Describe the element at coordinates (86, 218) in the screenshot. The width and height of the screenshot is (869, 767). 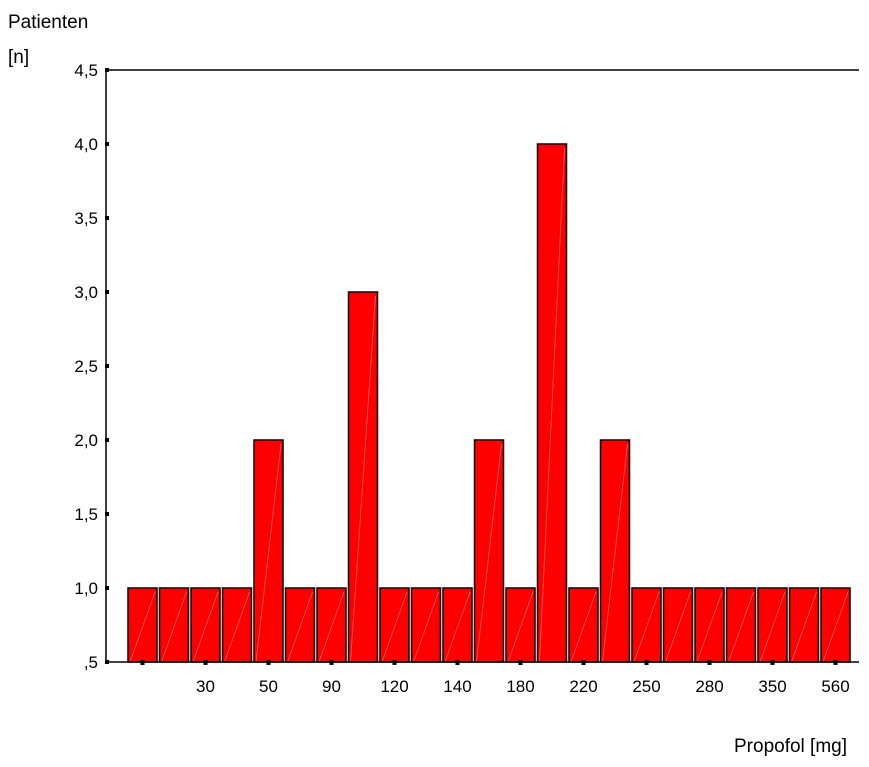
I see `y-tick-label: 3,5` at that location.